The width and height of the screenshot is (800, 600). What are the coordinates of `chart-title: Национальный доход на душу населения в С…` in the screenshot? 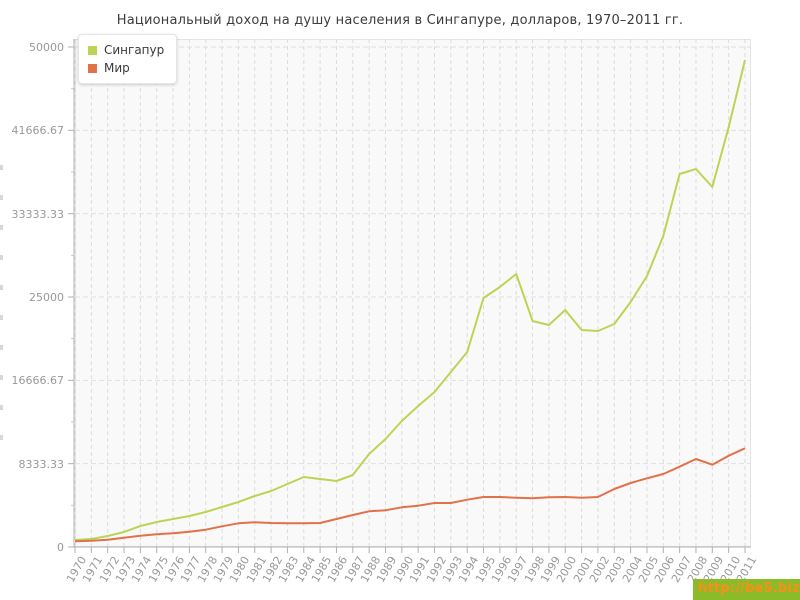 It's located at (400, 20).